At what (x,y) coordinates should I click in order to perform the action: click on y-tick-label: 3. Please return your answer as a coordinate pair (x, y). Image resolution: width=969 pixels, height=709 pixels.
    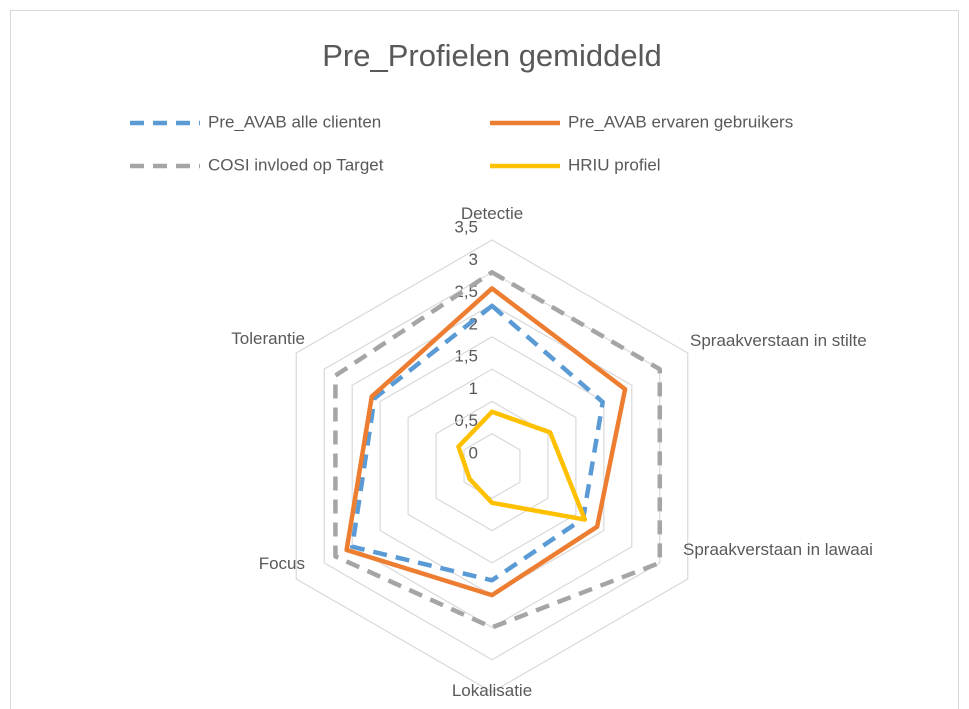
    Looking at the image, I should click on (473, 259).